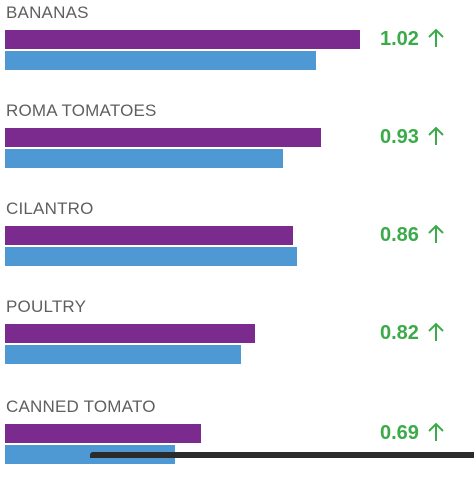  I want to click on category-label: BANANAS, so click(47, 12).